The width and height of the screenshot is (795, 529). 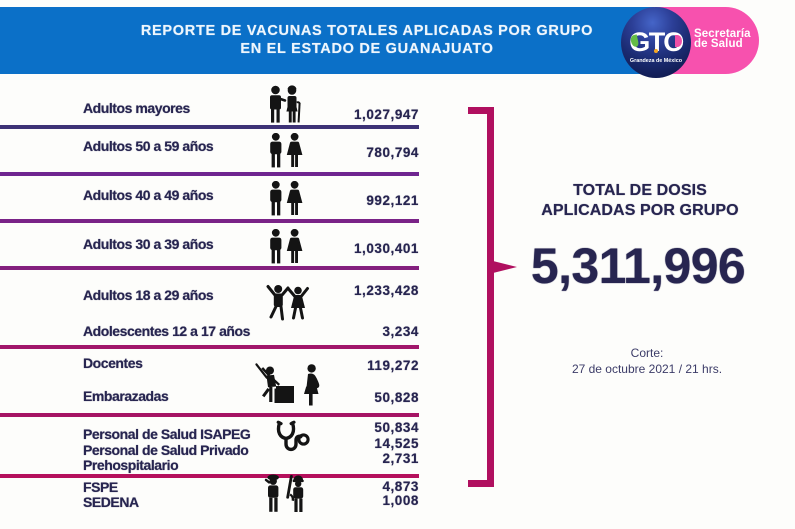 I want to click on row-label-adultos-mayores: Adultos mayores, so click(x=136, y=108).